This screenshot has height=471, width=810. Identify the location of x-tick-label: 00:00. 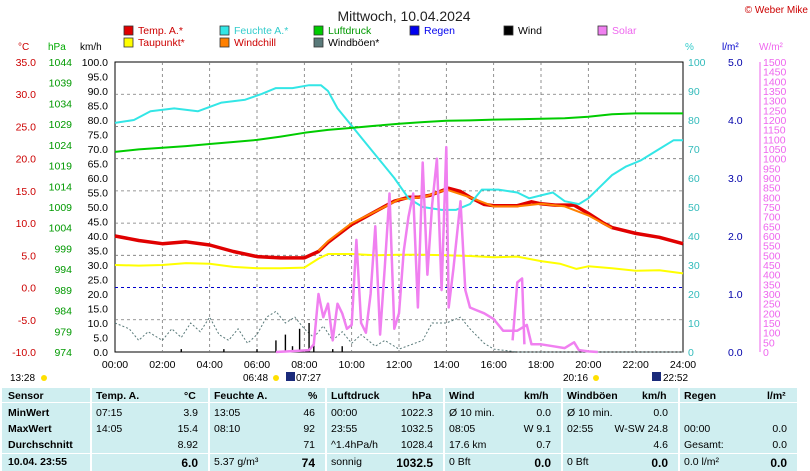
(115, 365).